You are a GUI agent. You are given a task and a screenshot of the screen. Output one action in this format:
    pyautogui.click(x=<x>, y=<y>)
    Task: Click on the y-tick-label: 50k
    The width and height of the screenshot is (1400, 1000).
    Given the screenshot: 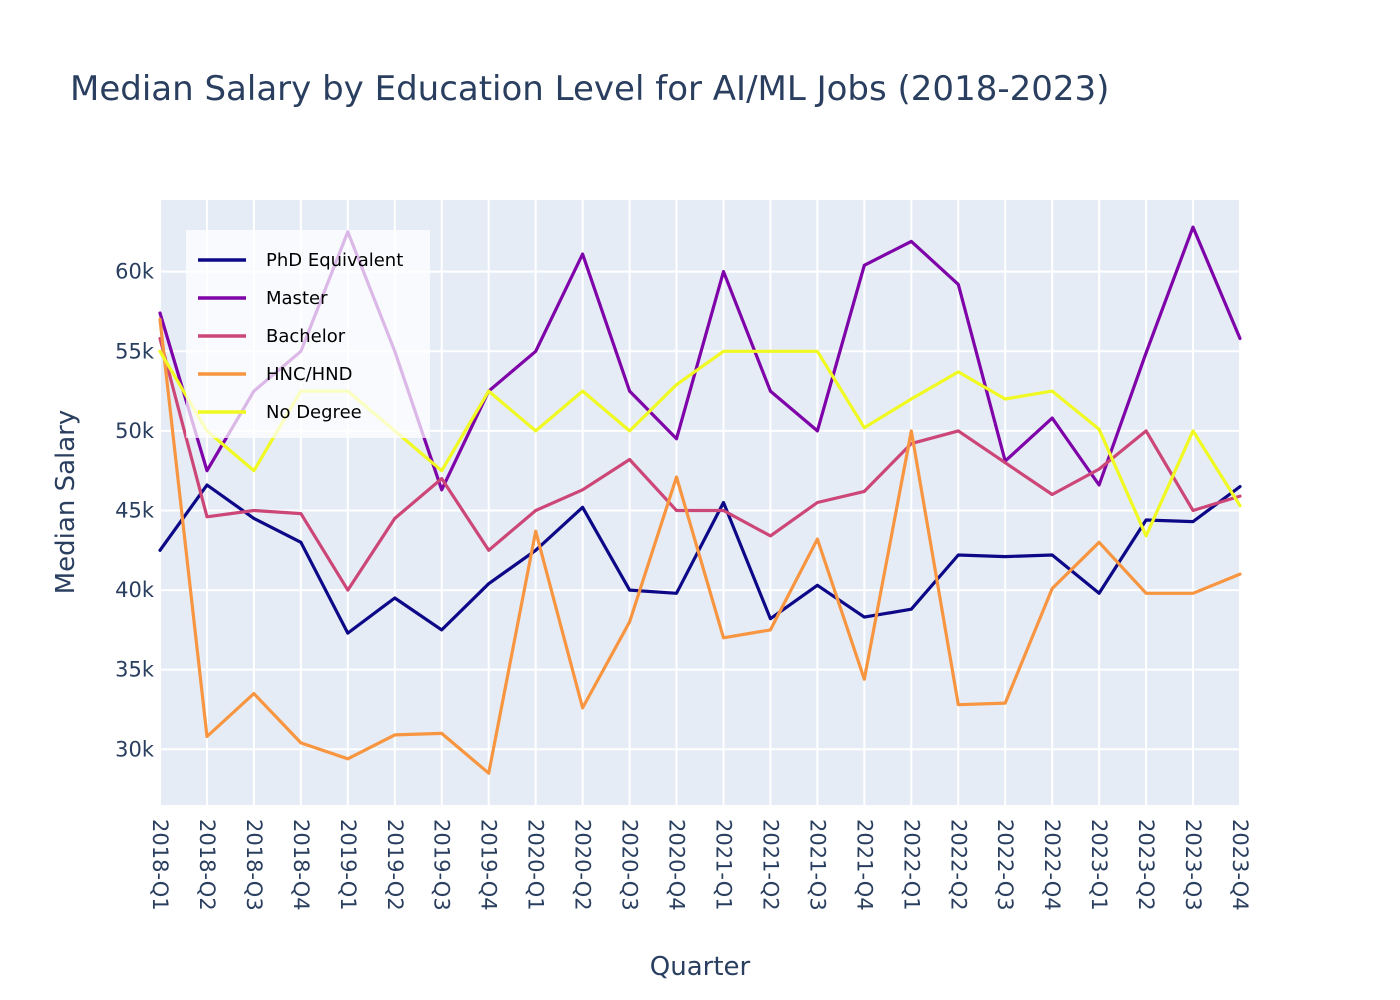 What is the action you would take?
    pyautogui.click(x=135, y=431)
    